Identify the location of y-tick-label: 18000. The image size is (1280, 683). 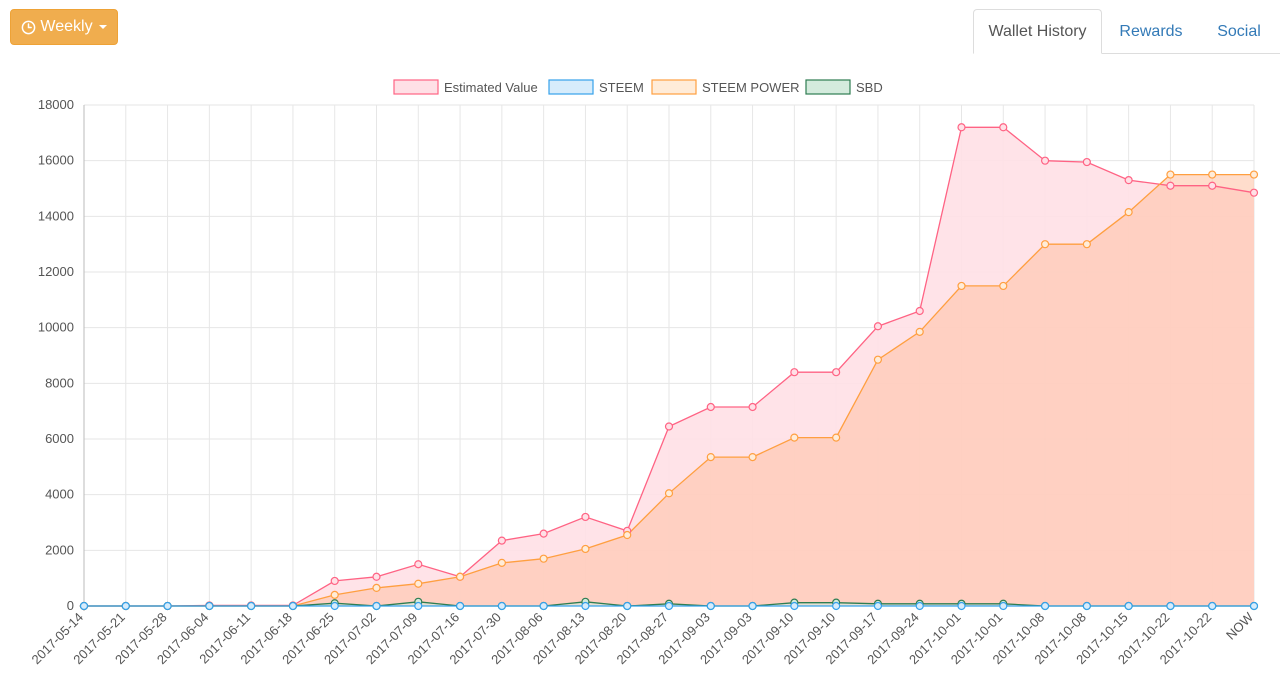
(56, 104).